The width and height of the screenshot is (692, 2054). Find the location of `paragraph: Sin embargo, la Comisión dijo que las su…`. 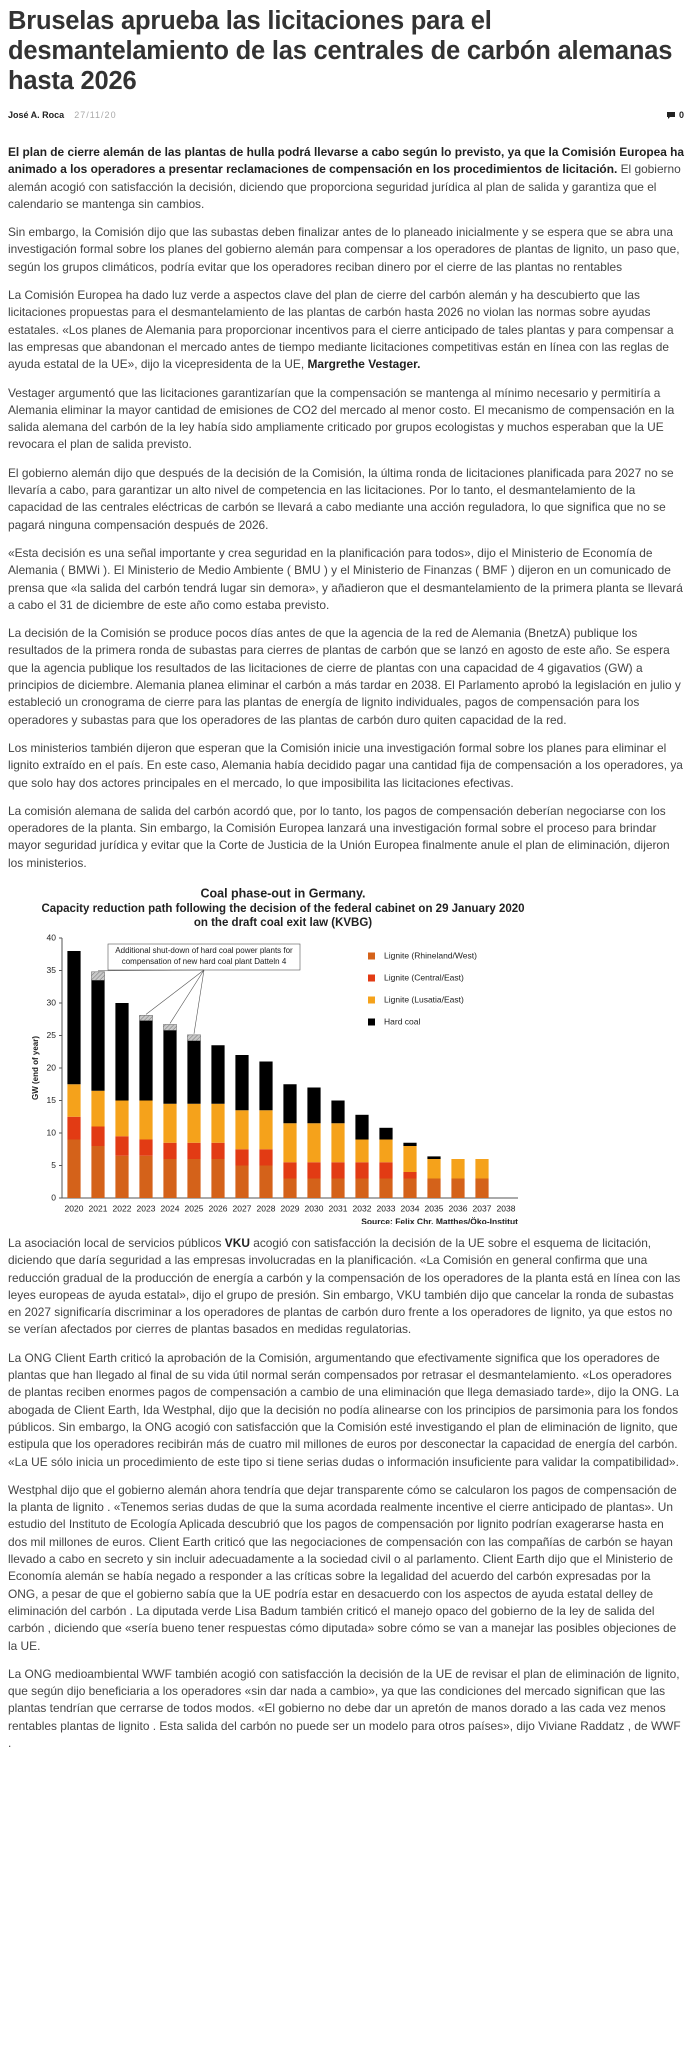

paragraph: Sin embargo, la Comisión dijo que las su… is located at coordinates (346, 250).